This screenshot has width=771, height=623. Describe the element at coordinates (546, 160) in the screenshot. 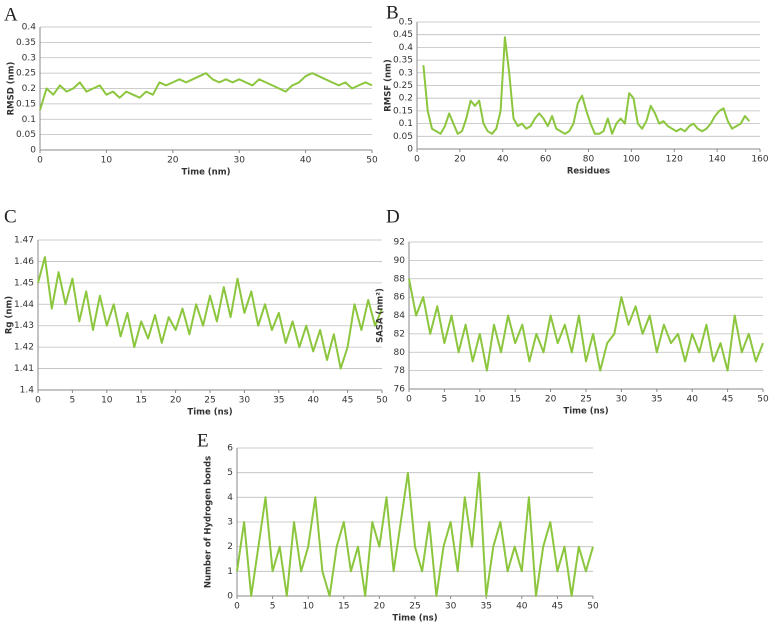

I see `x-tick-label: 60` at that location.